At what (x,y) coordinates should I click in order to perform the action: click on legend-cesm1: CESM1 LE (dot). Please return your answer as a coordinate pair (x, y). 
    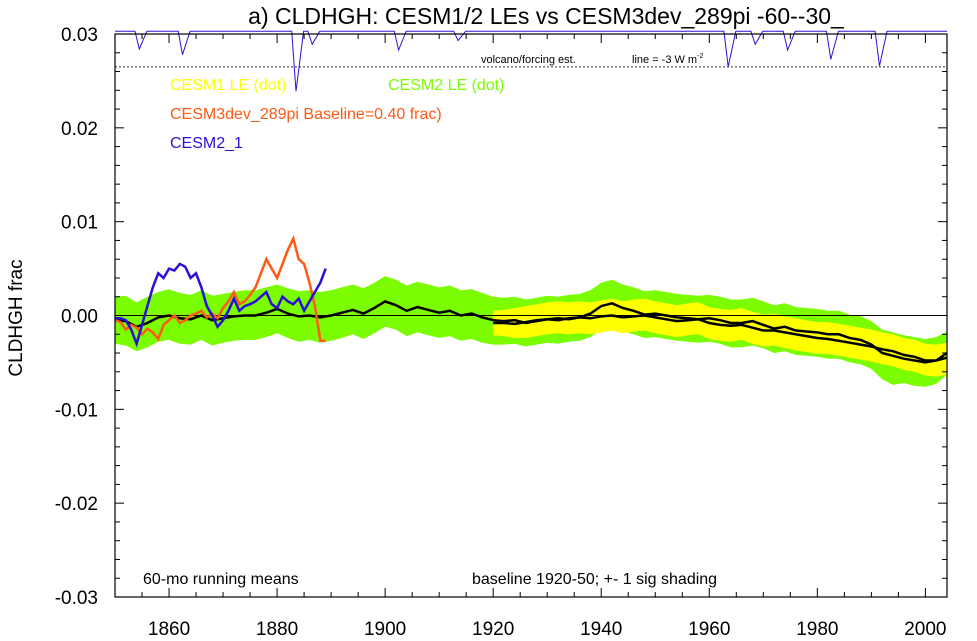
    Looking at the image, I should click on (228, 85).